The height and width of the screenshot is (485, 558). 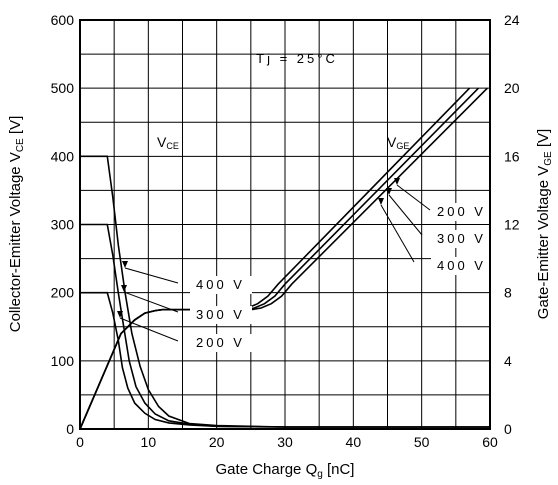 I want to click on vce-callout-200v-arrow, so click(x=120, y=314).